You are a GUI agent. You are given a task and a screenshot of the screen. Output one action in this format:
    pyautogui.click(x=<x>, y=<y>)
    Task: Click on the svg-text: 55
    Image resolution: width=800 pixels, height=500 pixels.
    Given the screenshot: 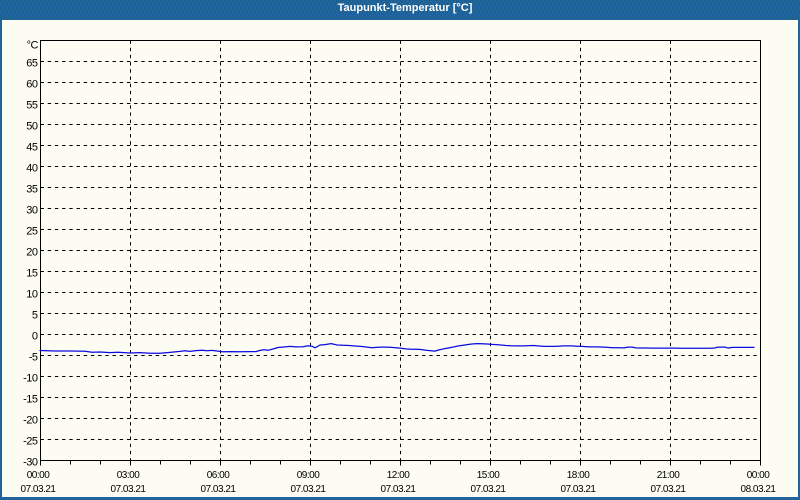 What is the action you would take?
    pyautogui.click(x=32, y=105)
    